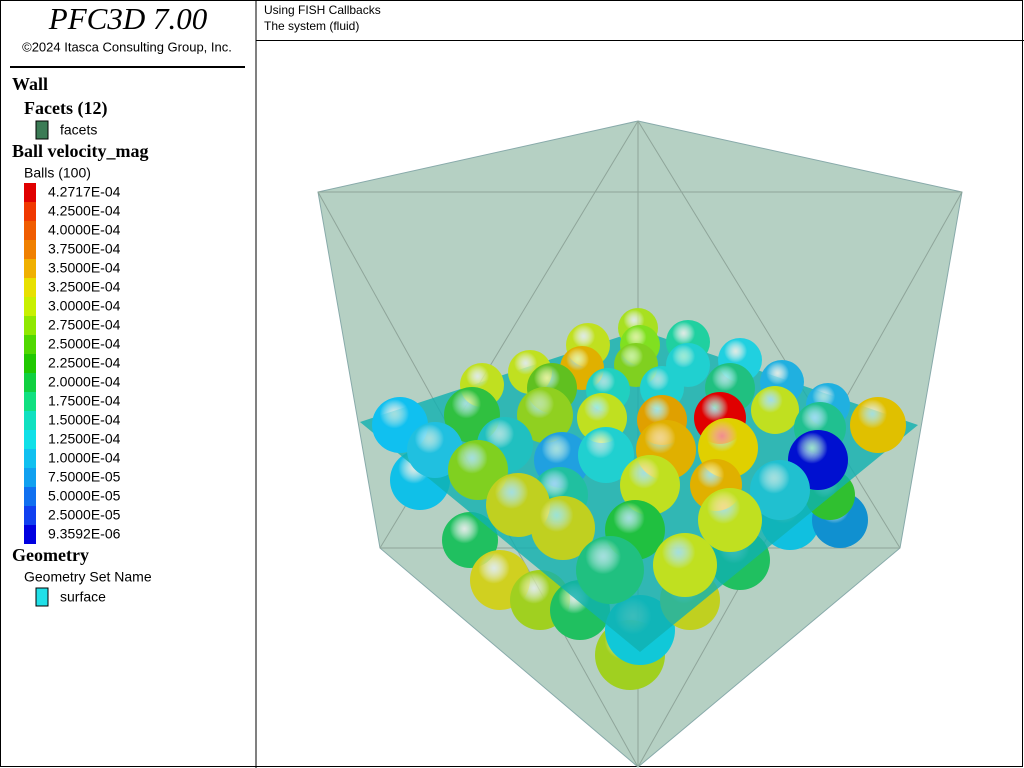 The width and height of the screenshot is (1024, 768). What do you see at coordinates (84, 287) in the screenshot?
I see `scale-label: 3.2500E-04` at bounding box center [84, 287].